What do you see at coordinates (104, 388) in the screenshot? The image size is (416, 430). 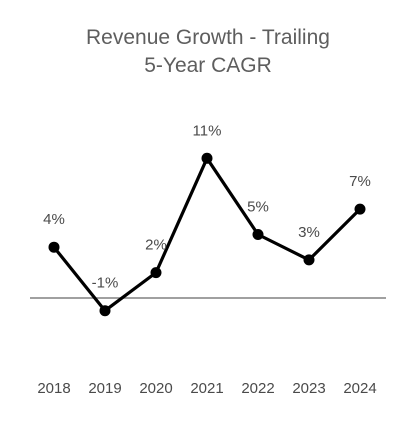 I see `x-tick-label-2019: 2019` at bounding box center [104, 388].